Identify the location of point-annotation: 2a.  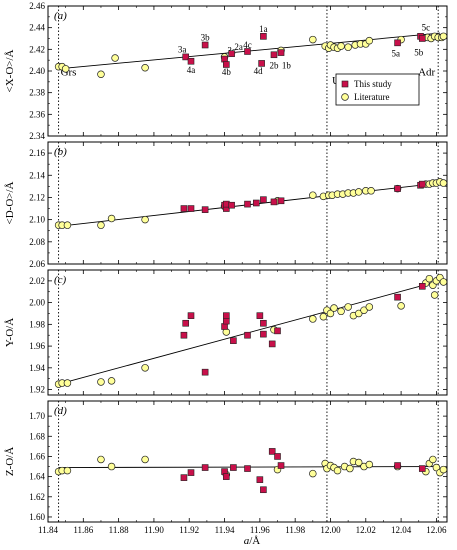
(238, 47).